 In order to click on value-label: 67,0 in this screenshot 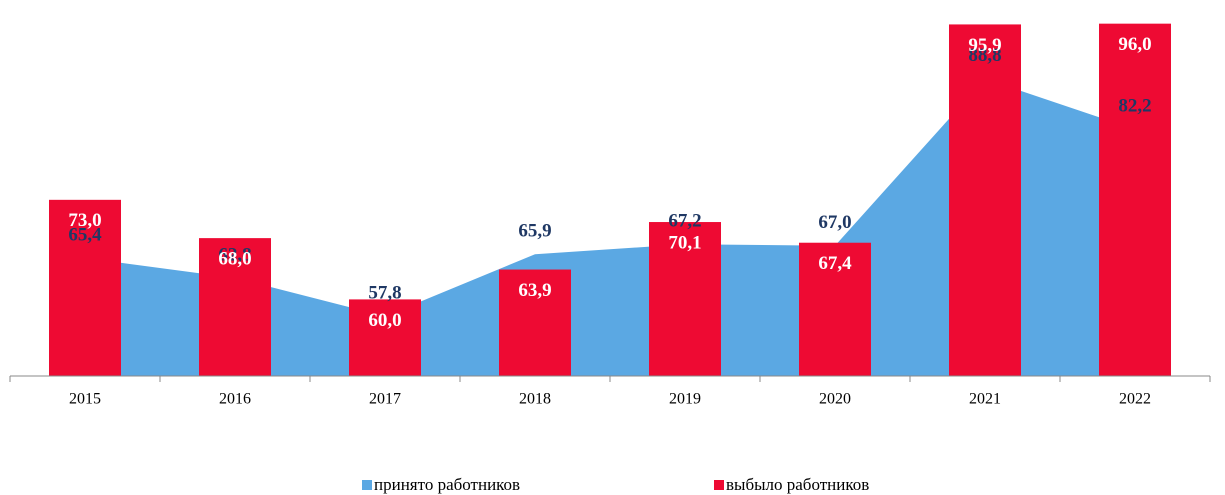, I will do `click(834, 222)`.